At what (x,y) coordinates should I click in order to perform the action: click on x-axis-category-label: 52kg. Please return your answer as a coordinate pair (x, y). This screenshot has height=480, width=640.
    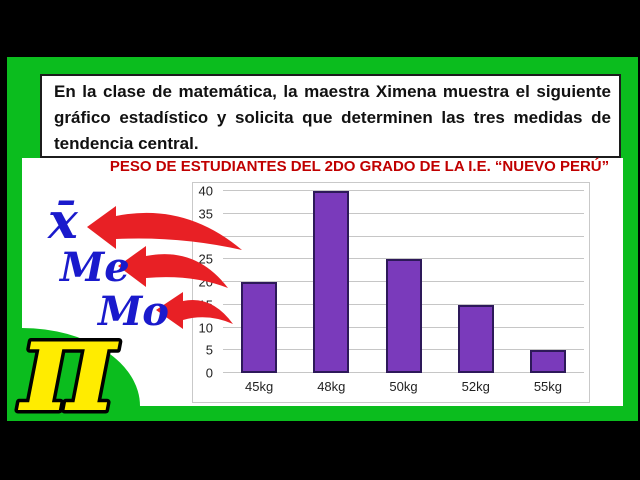
    Looking at the image, I should click on (475, 386).